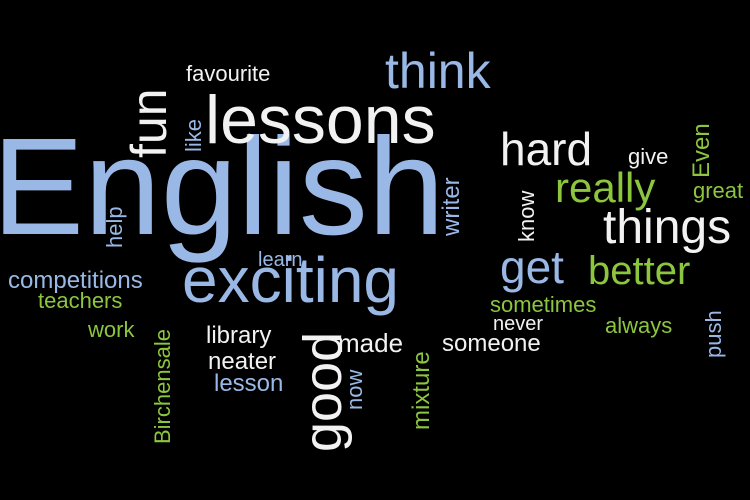 The image size is (750, 500). Describe the element at coordinates (80, 300) in the screenshot. I see `word-teachers: teachers` at that location.